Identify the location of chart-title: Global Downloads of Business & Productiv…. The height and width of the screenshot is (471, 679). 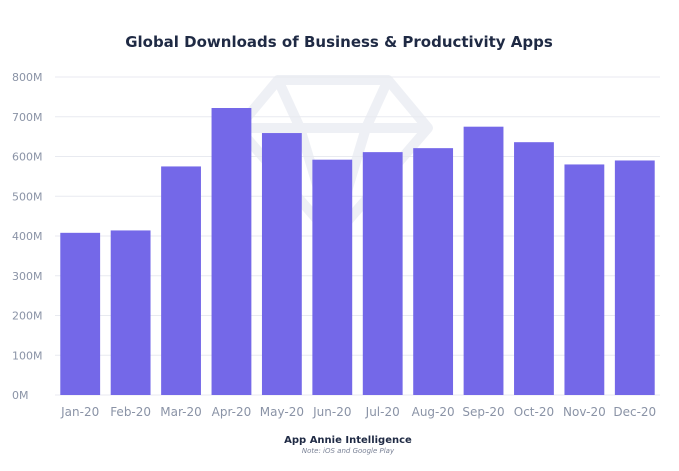
(339, 42).